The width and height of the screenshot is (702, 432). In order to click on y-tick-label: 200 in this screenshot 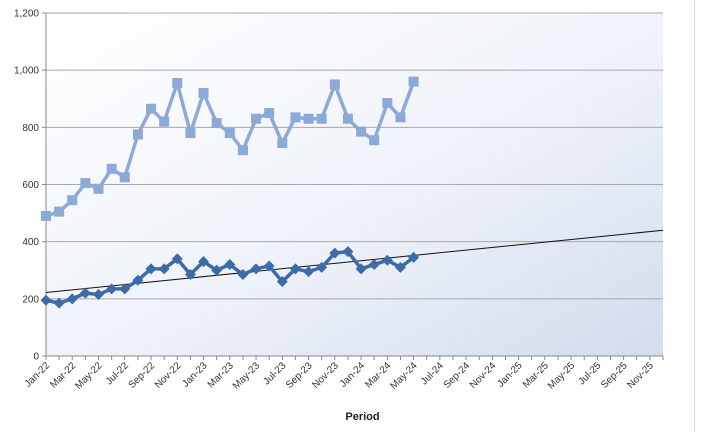, I will do `click(30, 299)`.